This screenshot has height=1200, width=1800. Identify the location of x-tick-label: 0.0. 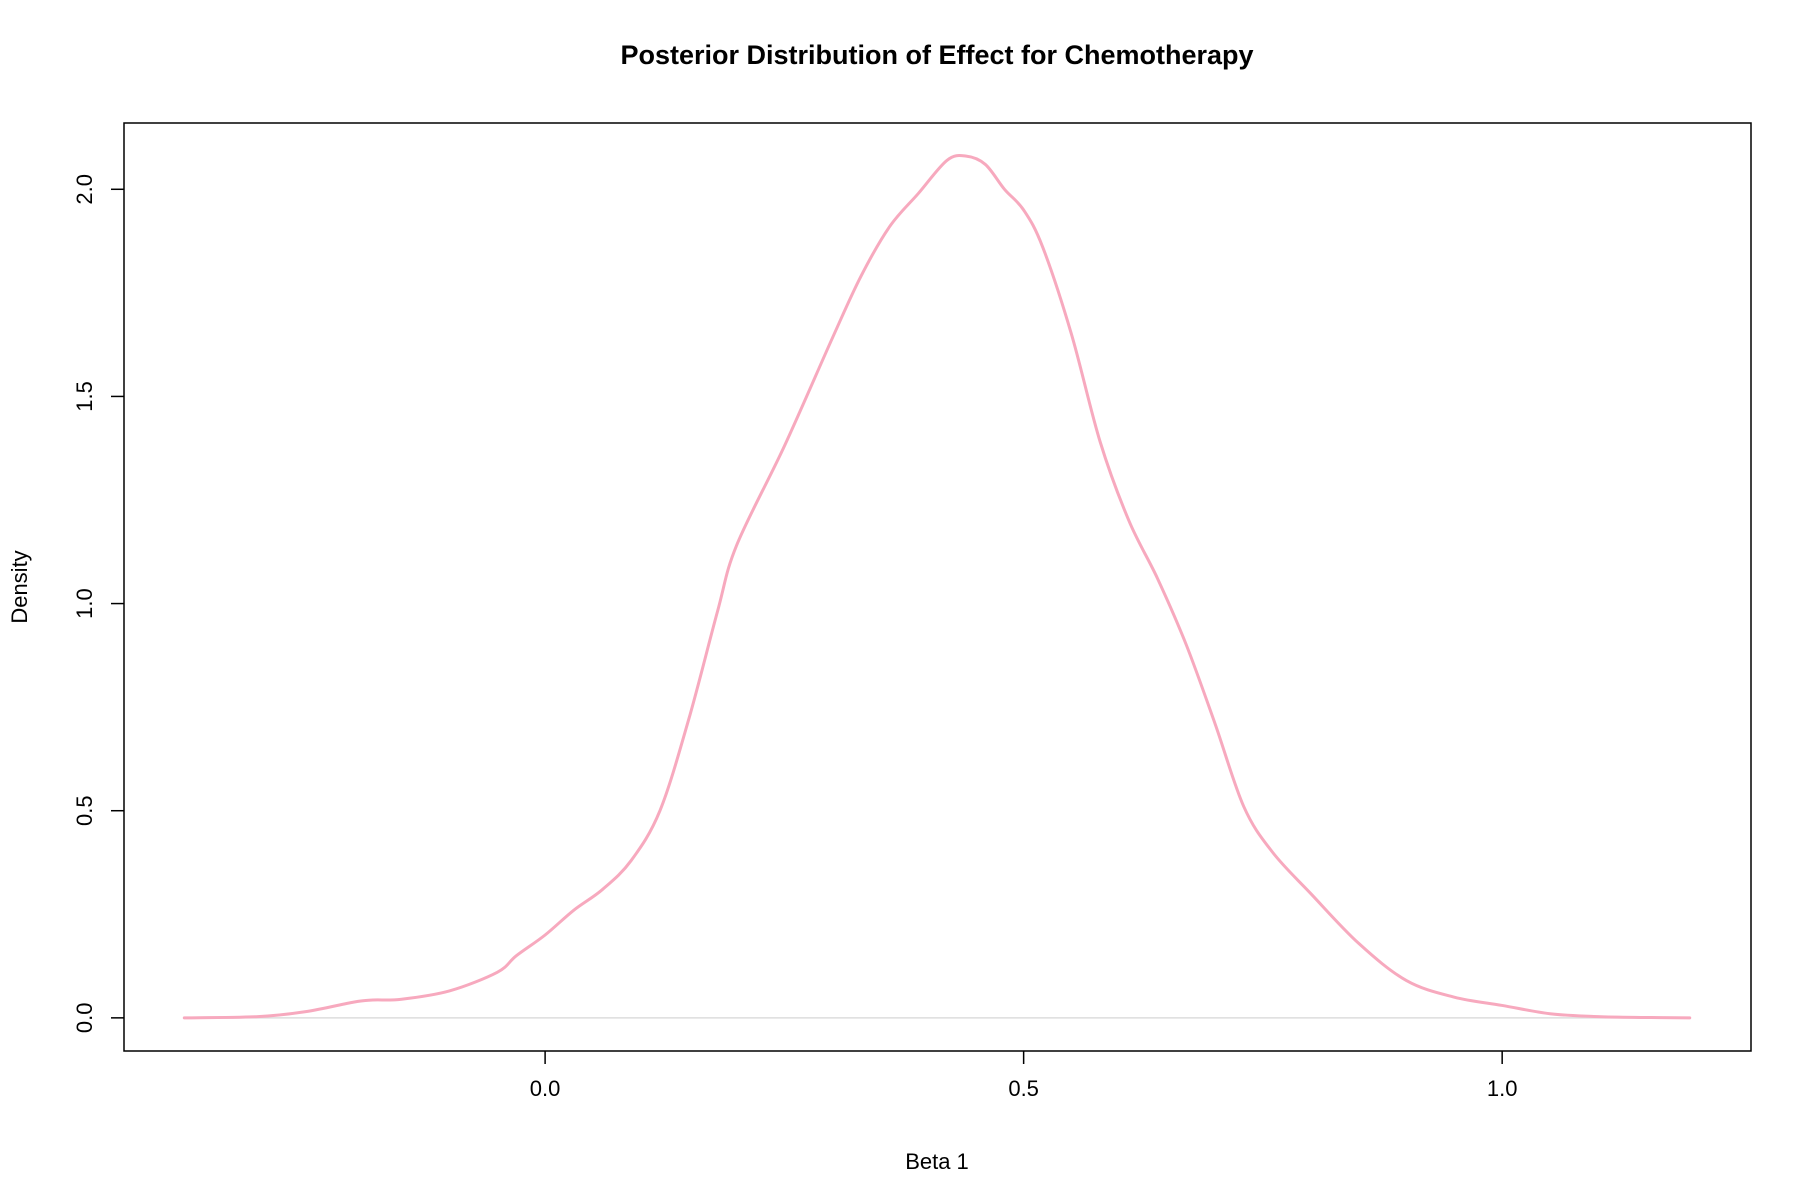
(545, 1088).